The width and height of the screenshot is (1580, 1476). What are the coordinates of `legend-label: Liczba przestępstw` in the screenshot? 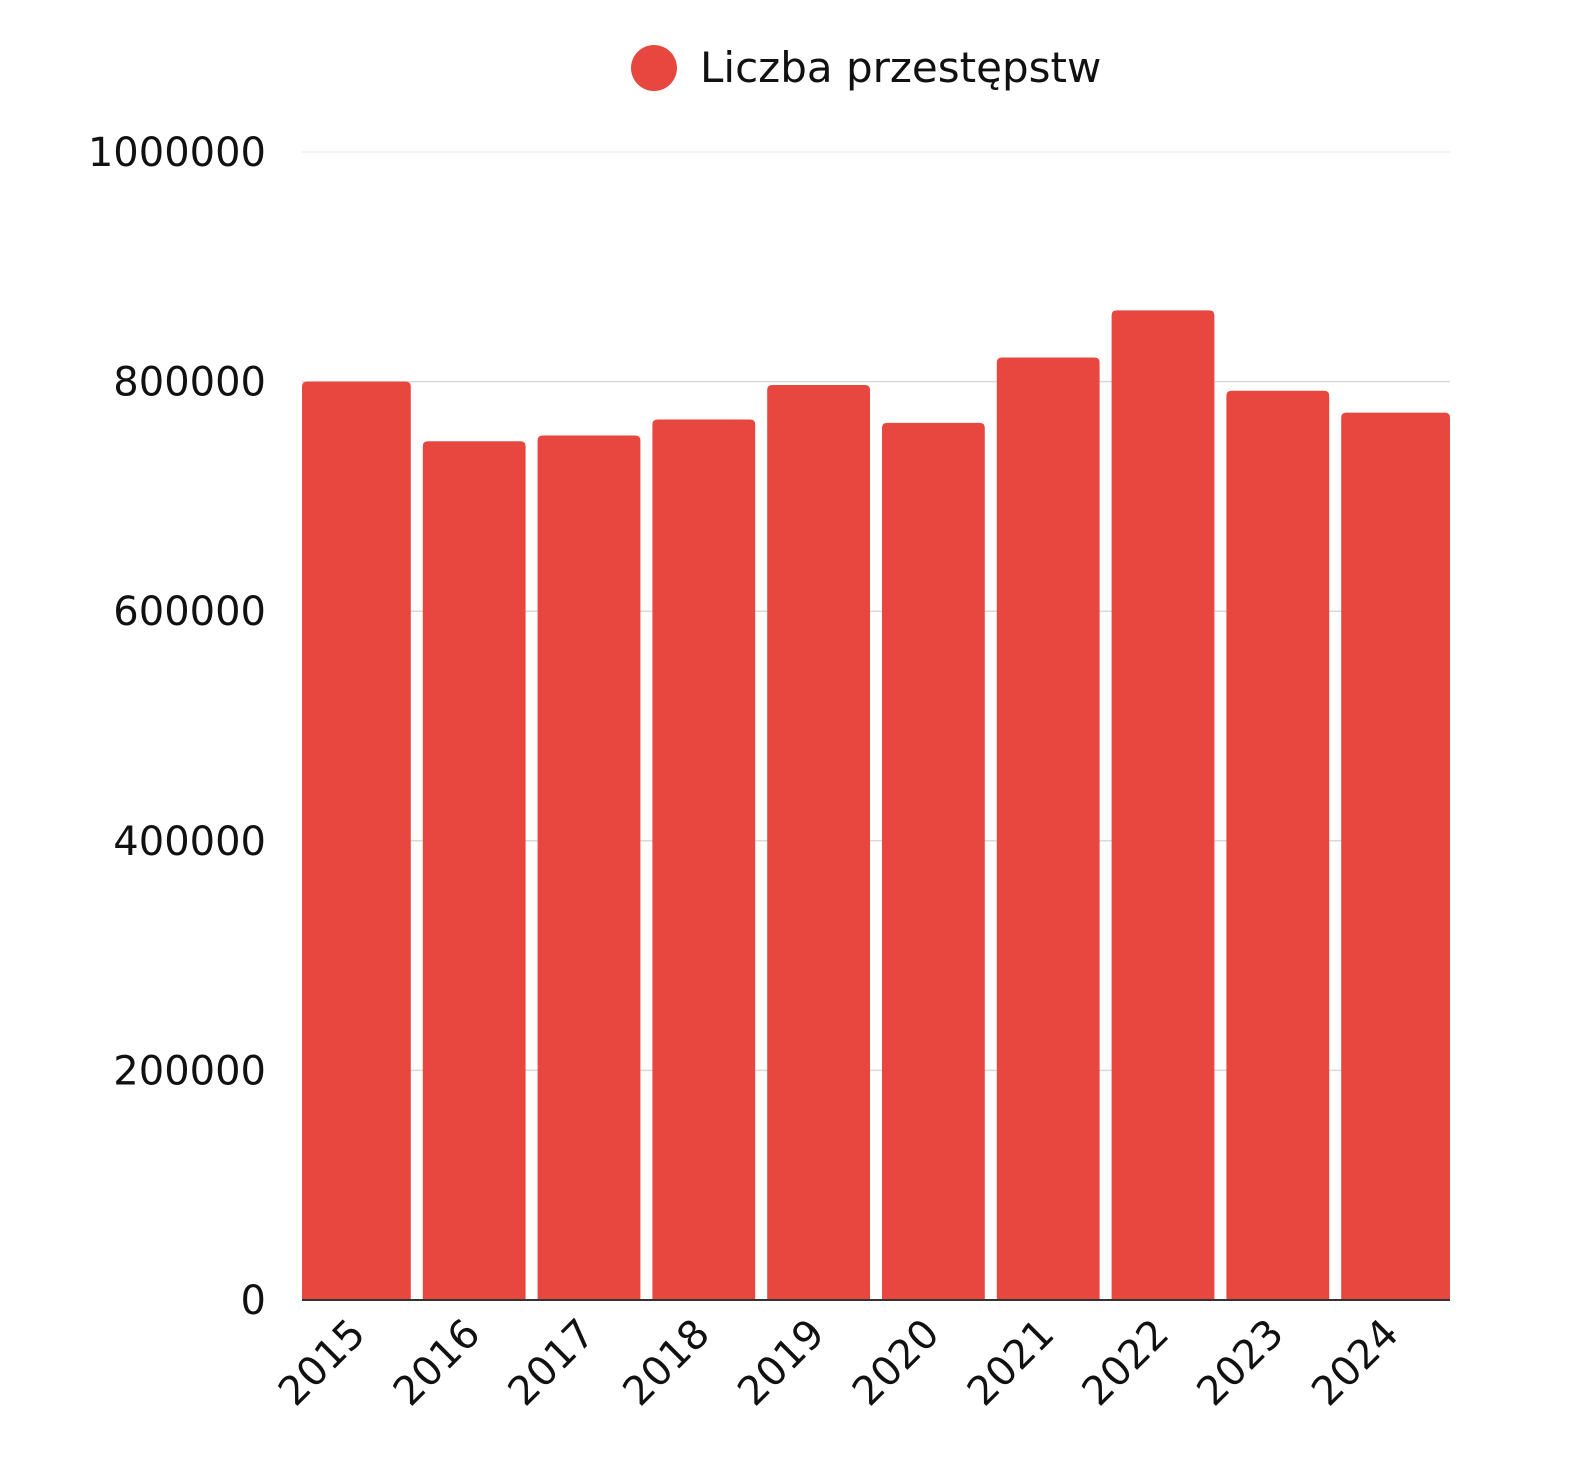 It's located at (900, 67).